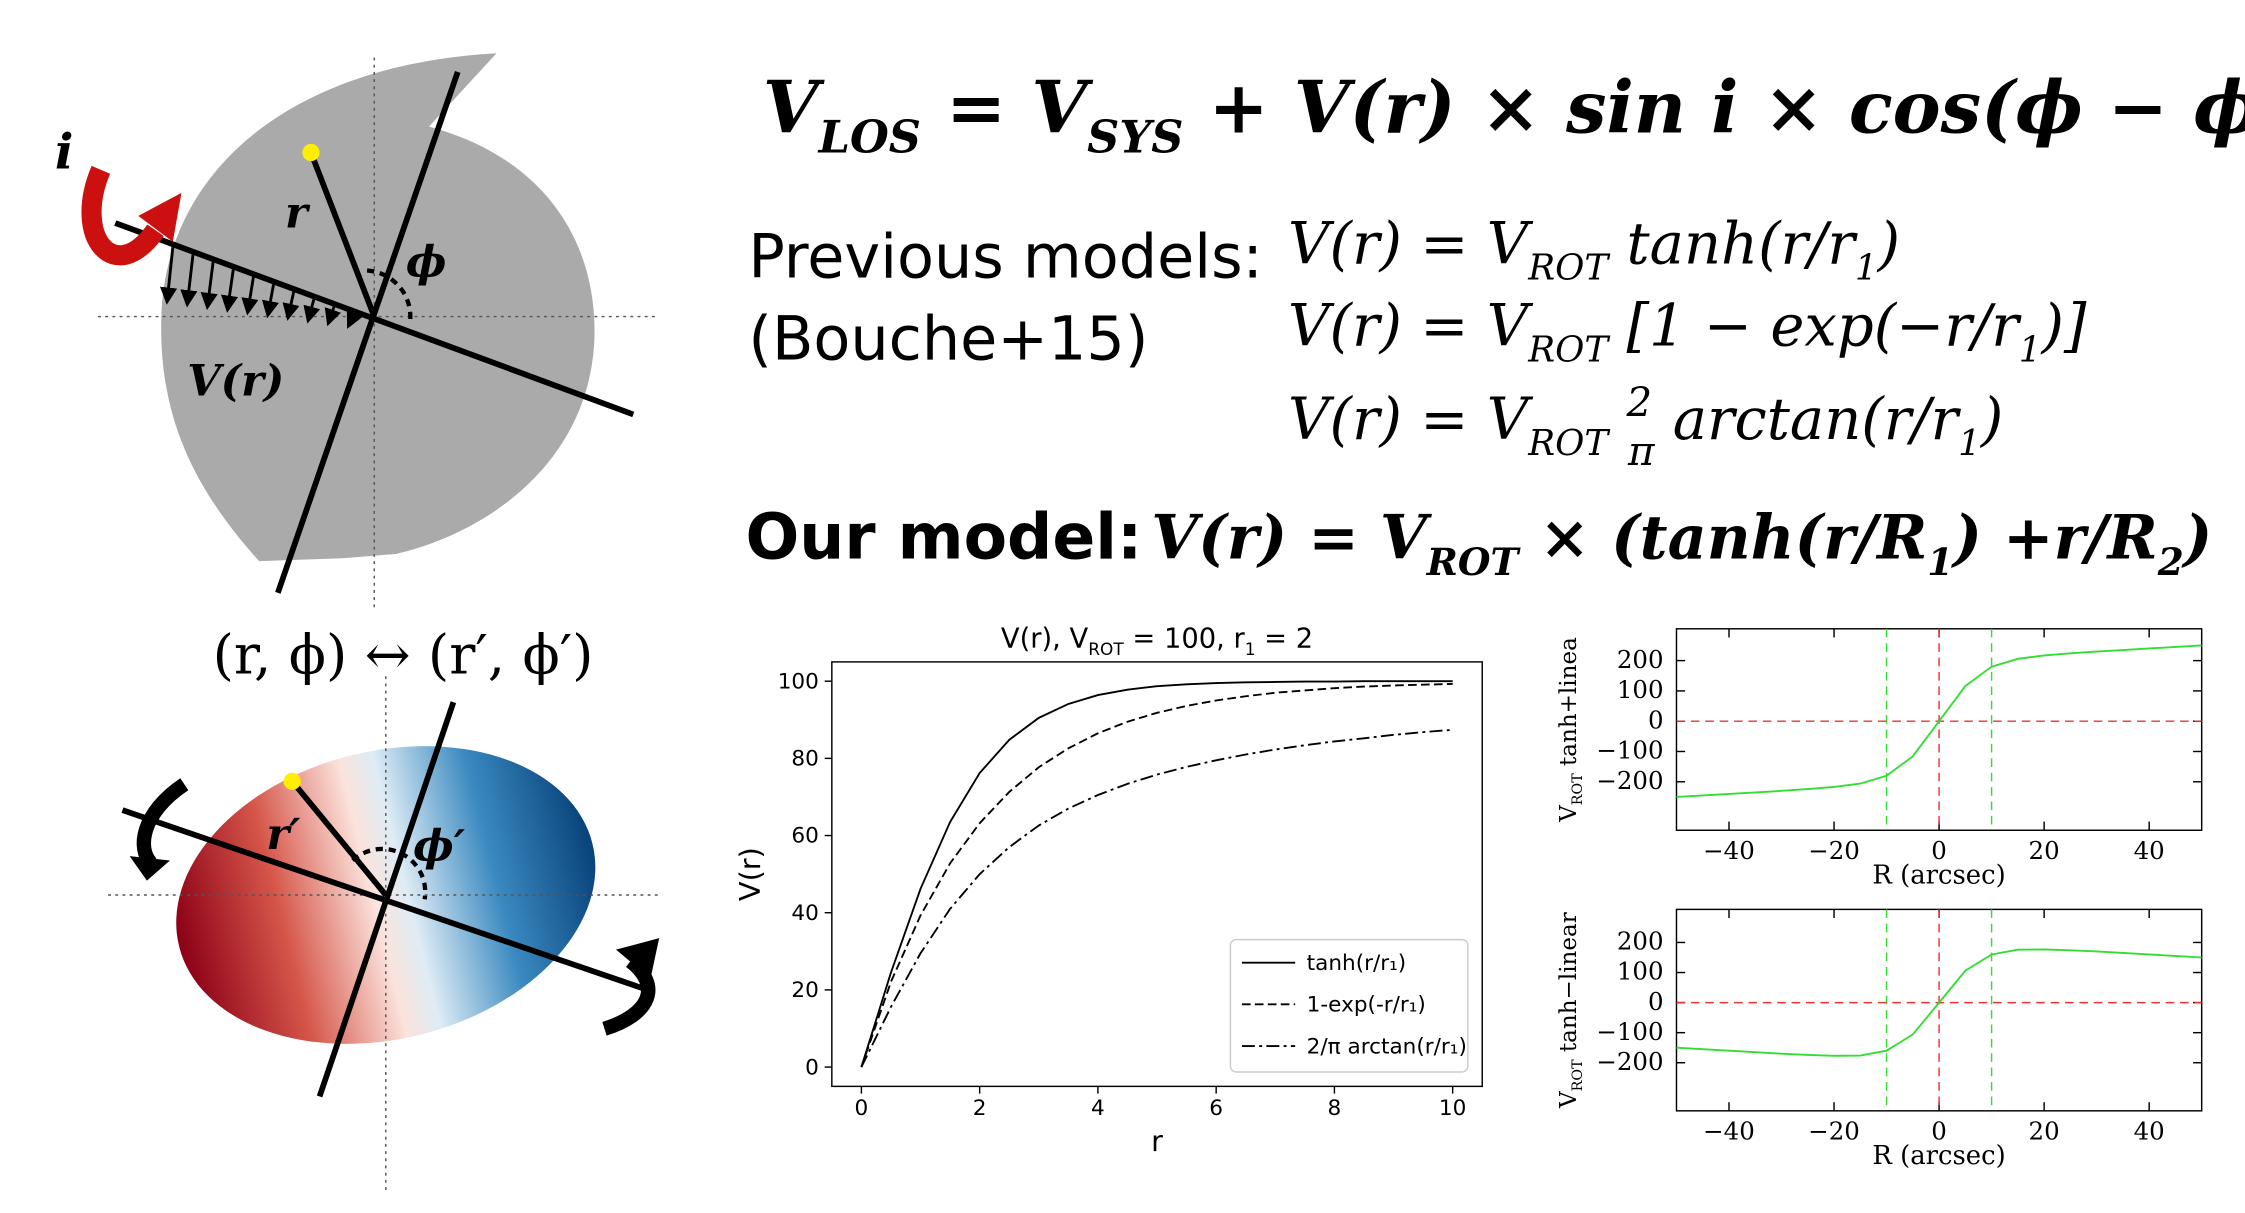 This screenshot has height=1213, width=2245. Describe the element at coordinates (1157, 1141) in the screenshot. I see `x-axis-label: r` at that location.